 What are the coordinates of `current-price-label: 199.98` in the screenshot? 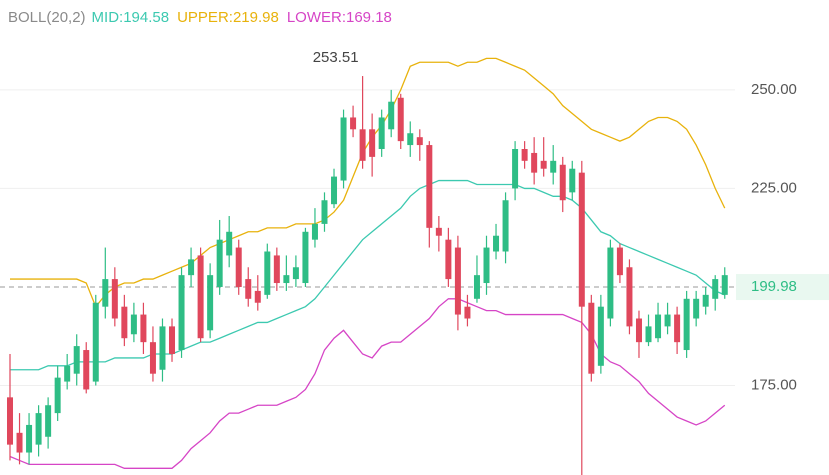 It's located at (774, 286).